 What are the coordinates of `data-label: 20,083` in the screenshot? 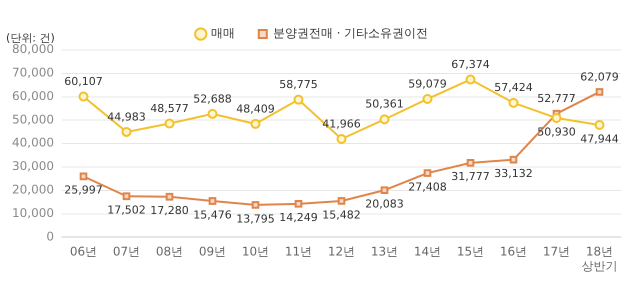 It's located at (384, 204).